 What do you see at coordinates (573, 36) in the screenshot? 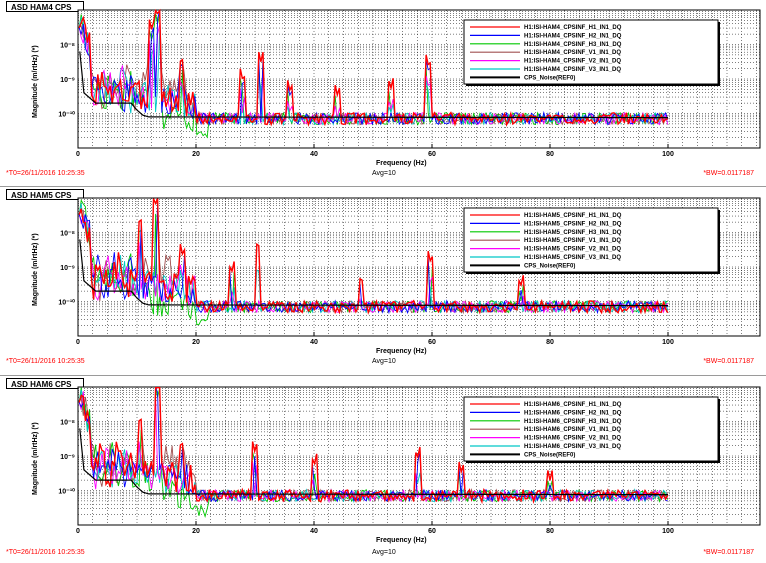
I see `legend-label: H1:ISI-HAM4_CPSINF_H2_IN1_DQ` at bounding box center [573, 36].